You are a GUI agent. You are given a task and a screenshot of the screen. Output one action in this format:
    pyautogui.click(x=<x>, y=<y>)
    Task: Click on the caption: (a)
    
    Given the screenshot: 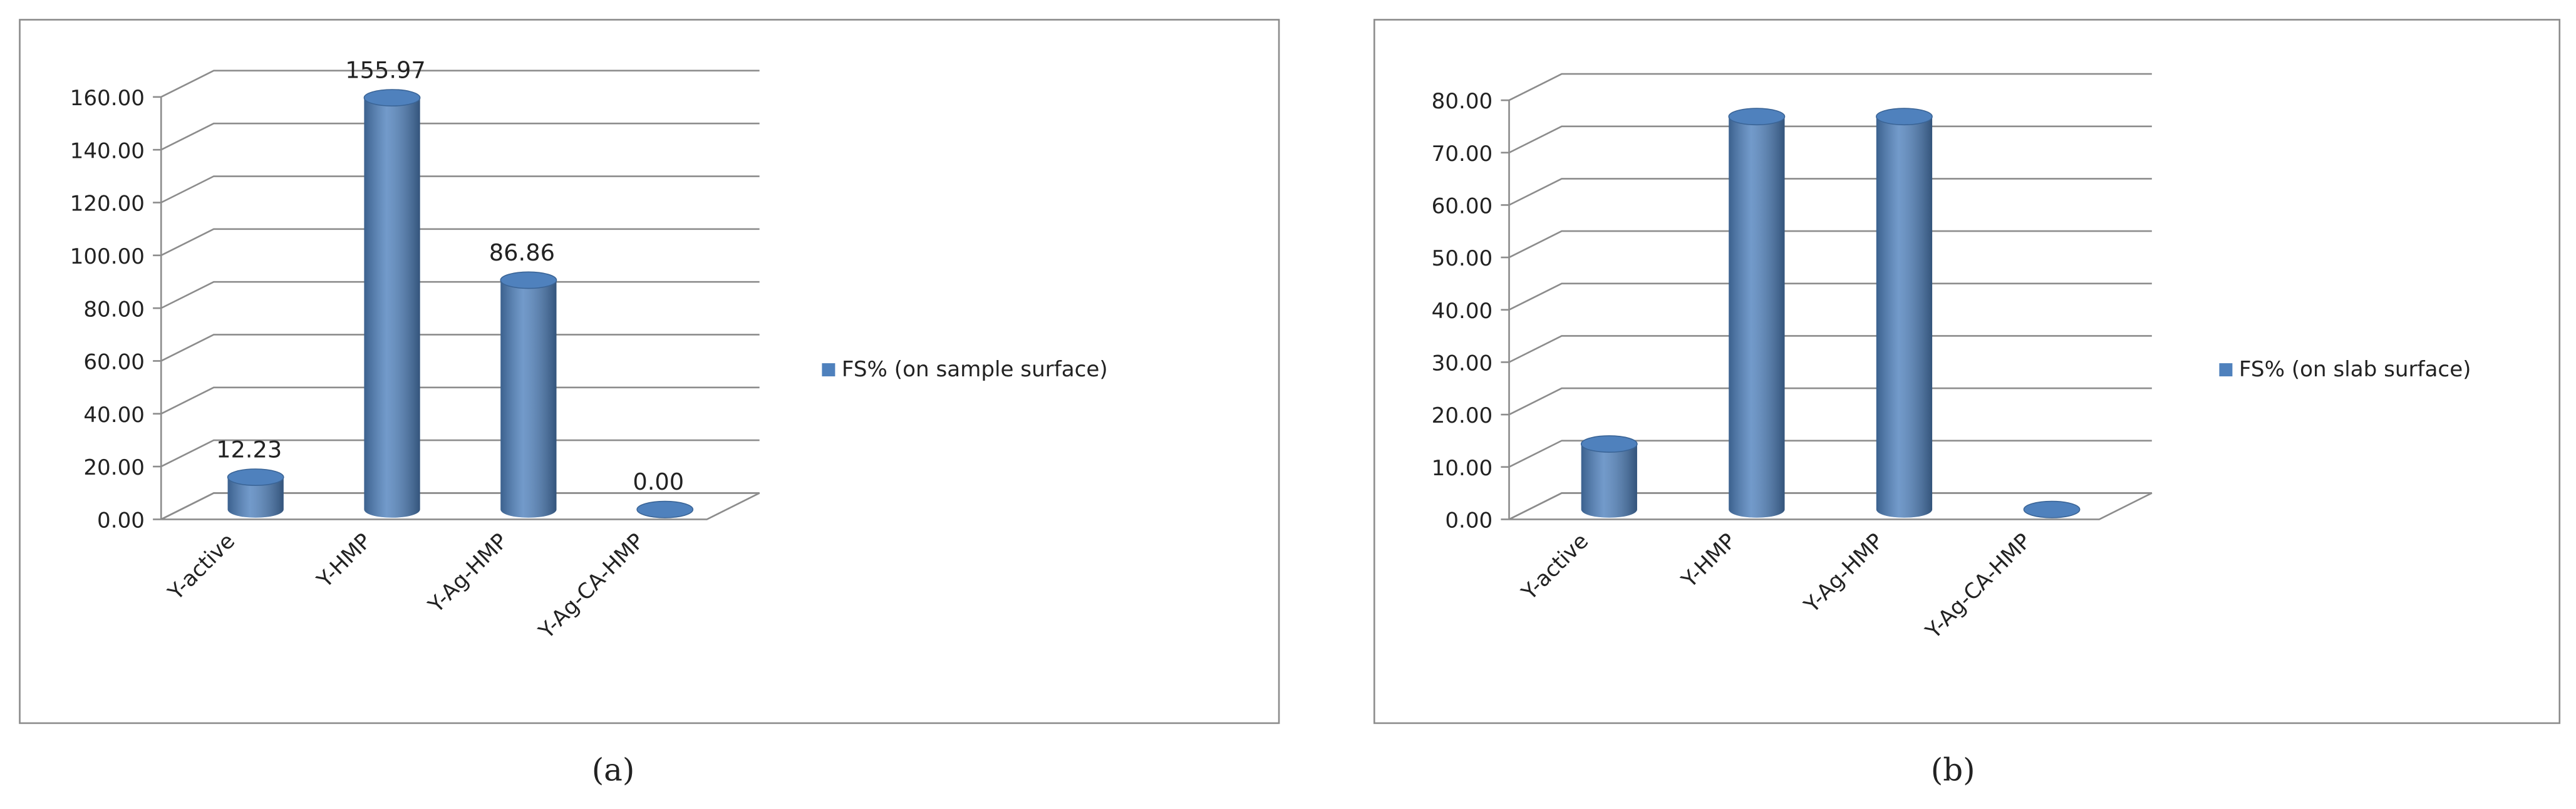 What is the action you would take?
    pyautogui.click(x=613, y=770)
    